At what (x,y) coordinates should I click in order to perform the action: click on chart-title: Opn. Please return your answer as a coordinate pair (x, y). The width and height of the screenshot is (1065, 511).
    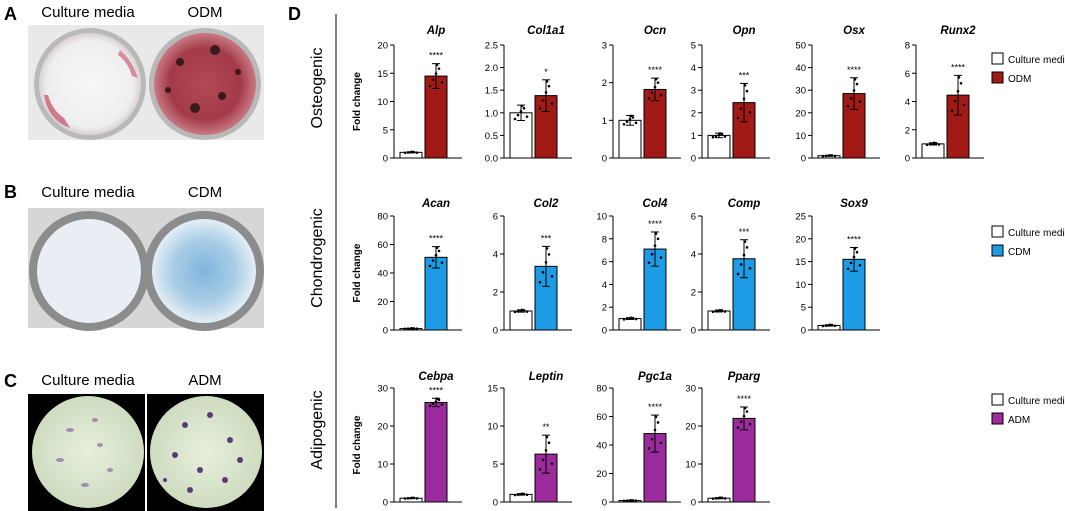
    Looking at the image, I should click on (744, 31).